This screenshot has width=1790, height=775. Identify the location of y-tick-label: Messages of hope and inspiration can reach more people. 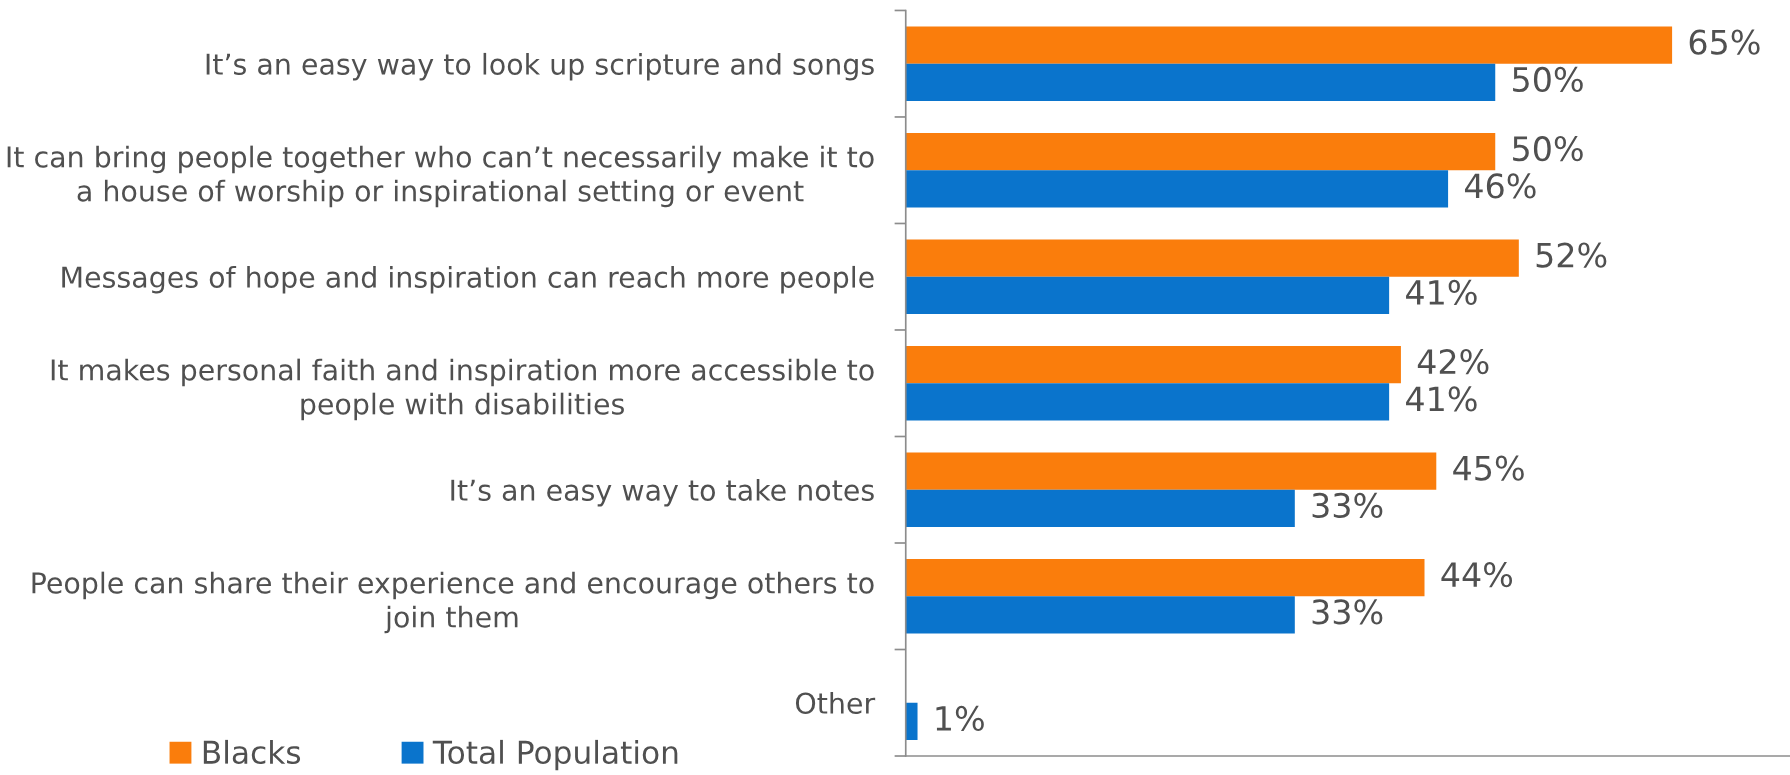
(468, 279).